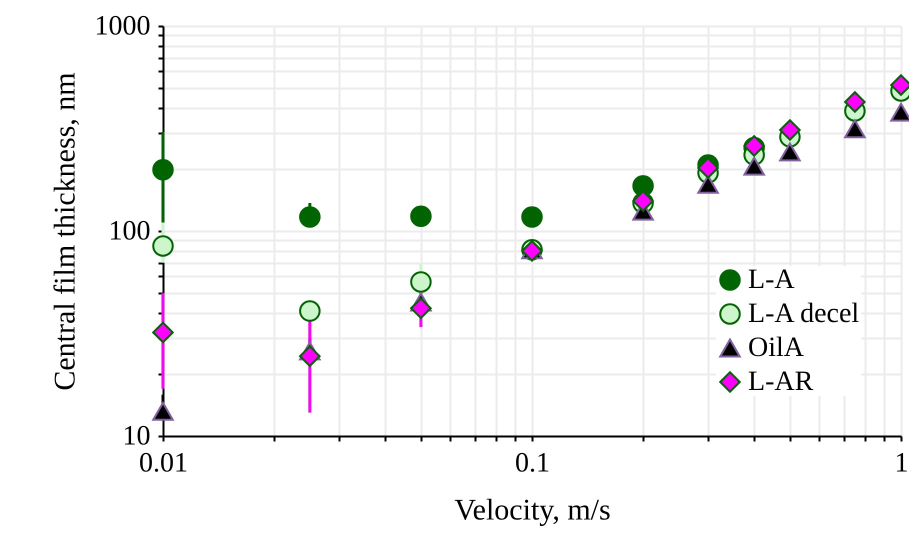 The width and height of the screenshot is (909, 557). What do you see at coordinates (772, 279) in the screenshot?
I see `legend-label: L-A` at bounding box center [772, 279].